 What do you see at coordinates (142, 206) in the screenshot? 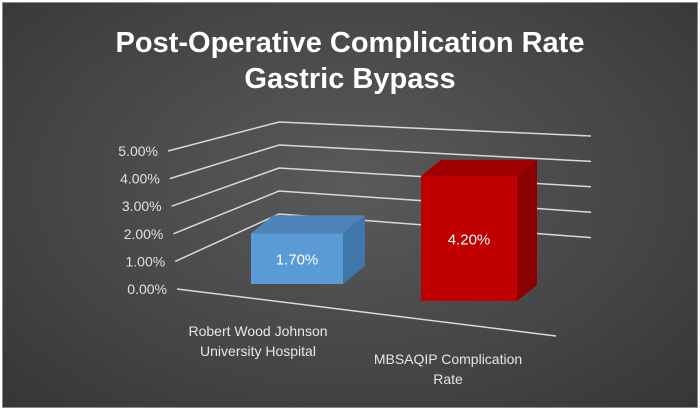
I see `y-tick-label-3: 3.00%` at bounding box center [142, 206].